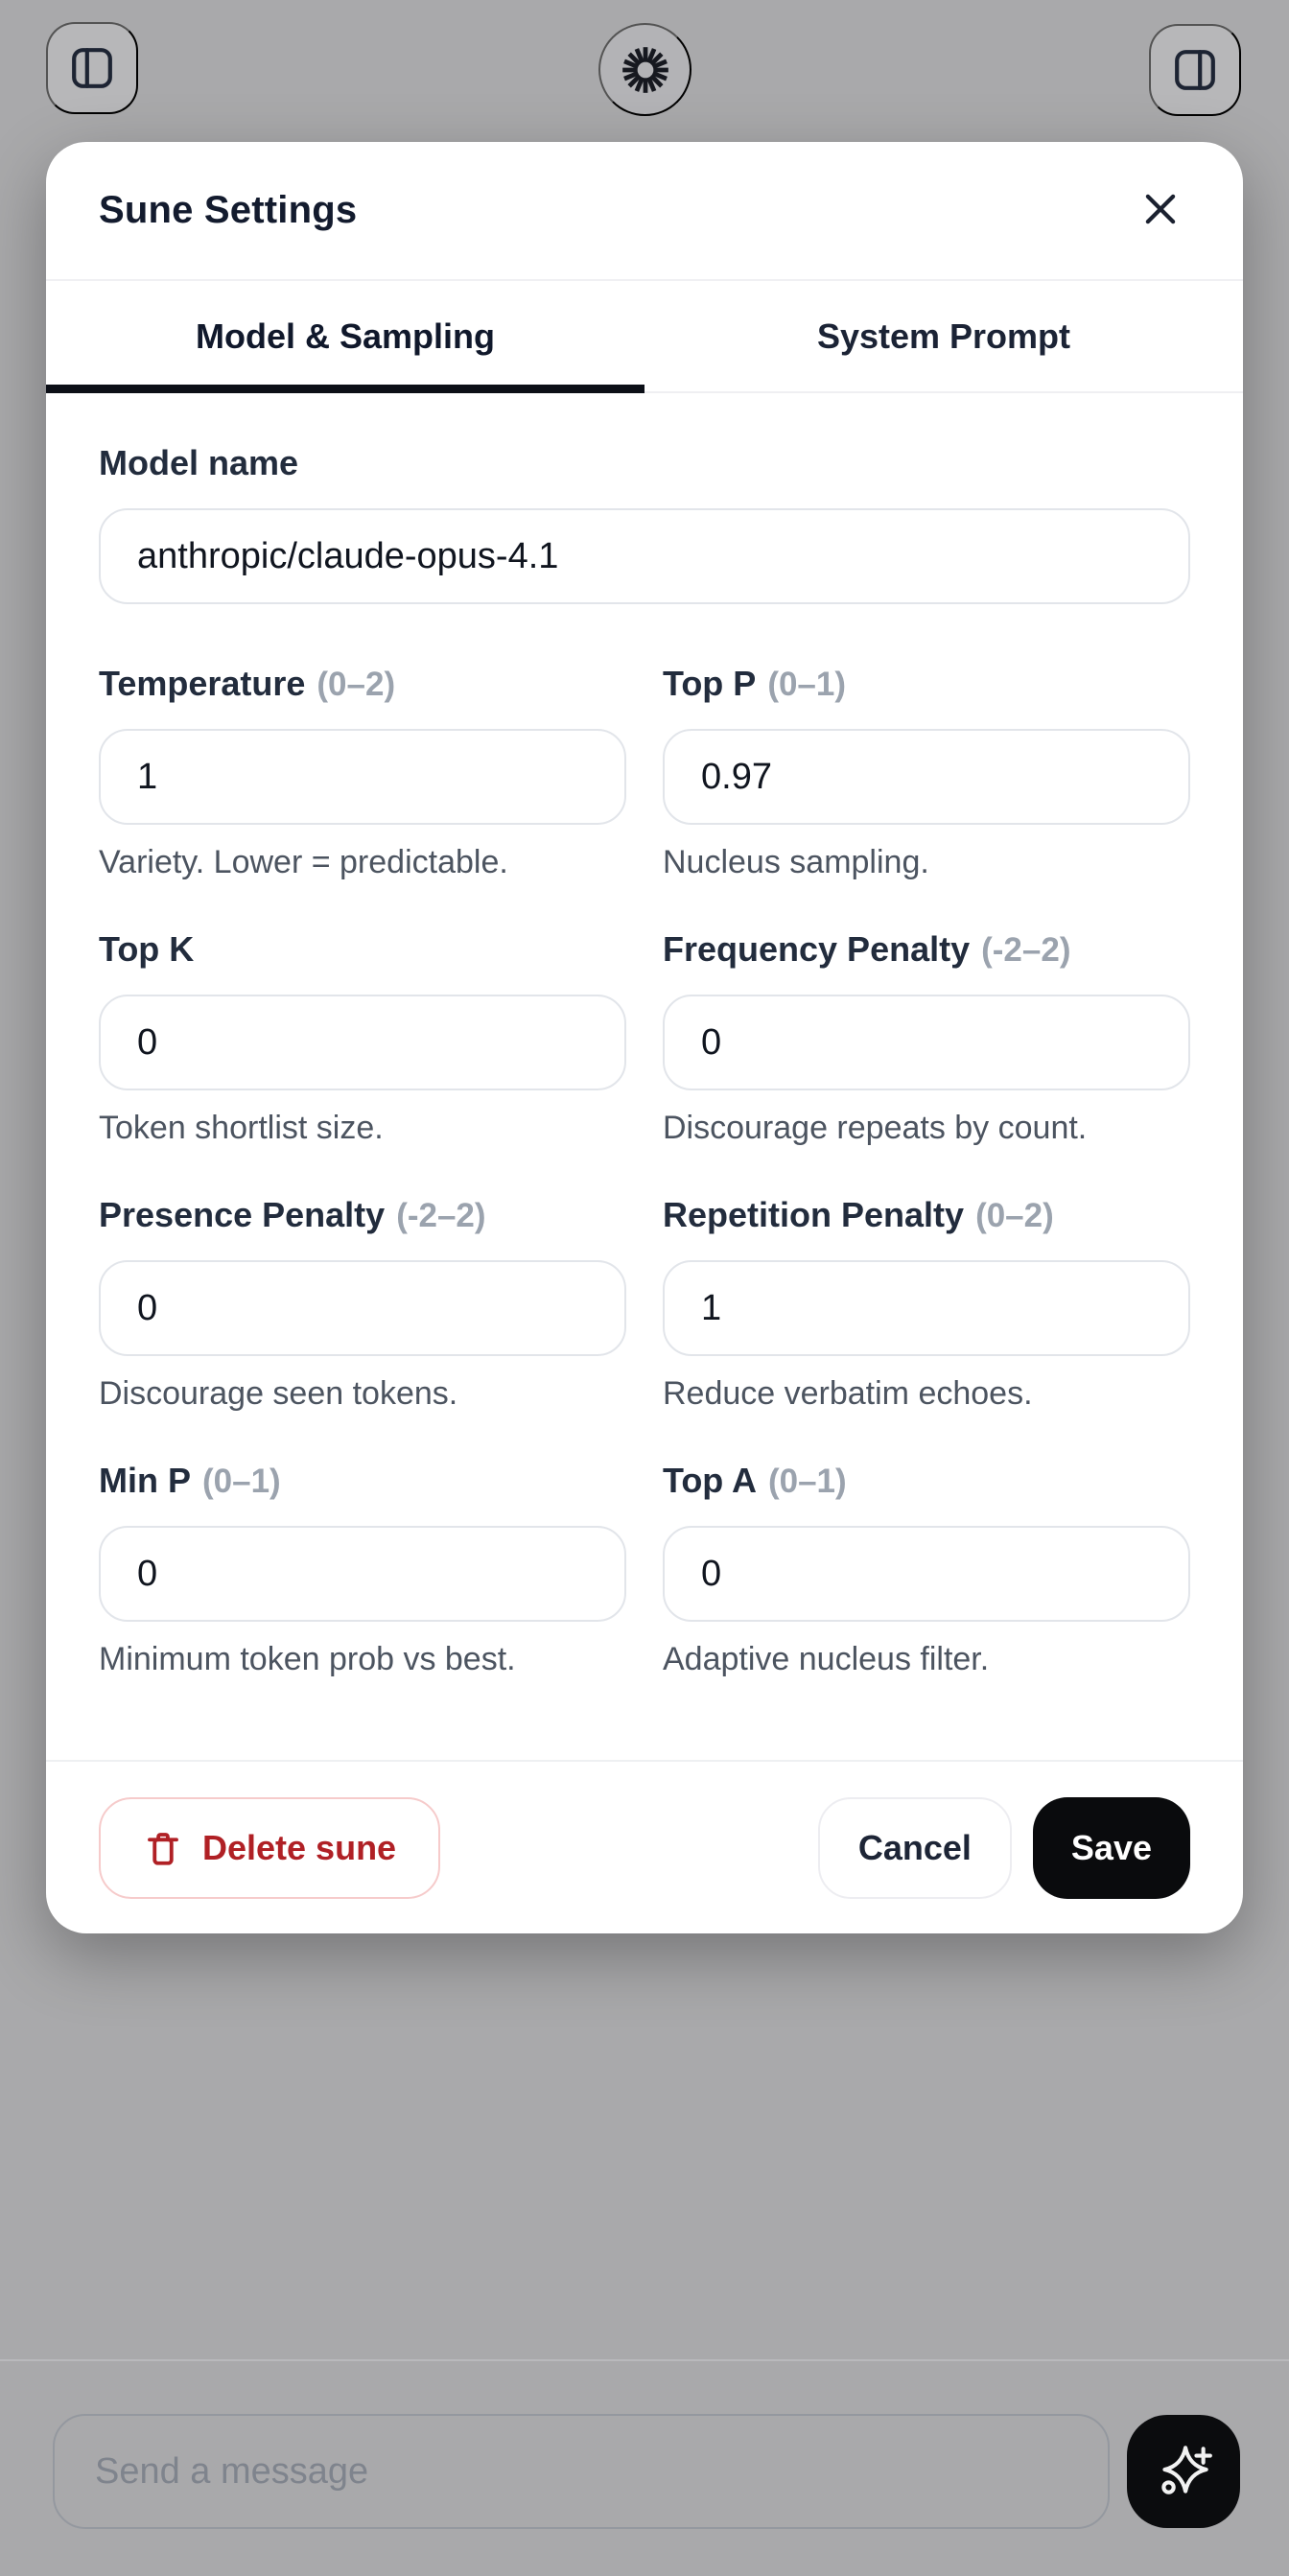  I want to click on delete-sune-button: Delete sune, so click(270, 1847).